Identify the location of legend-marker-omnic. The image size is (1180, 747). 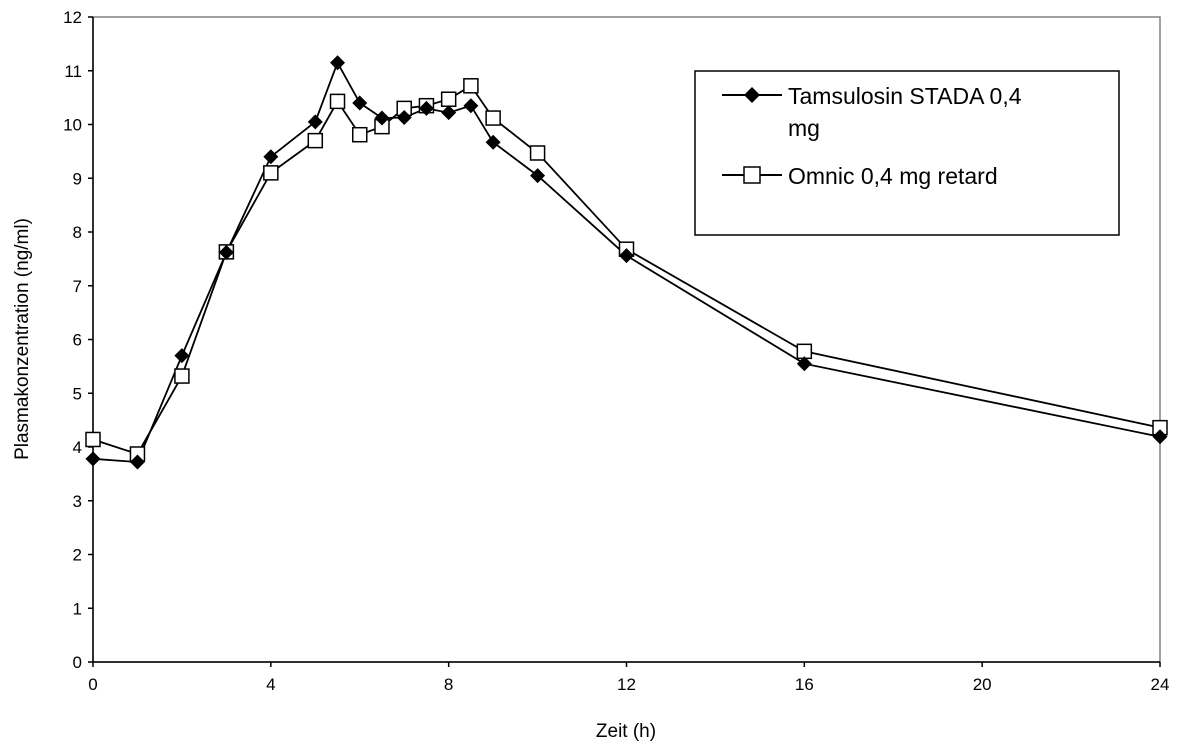
(752, 175).